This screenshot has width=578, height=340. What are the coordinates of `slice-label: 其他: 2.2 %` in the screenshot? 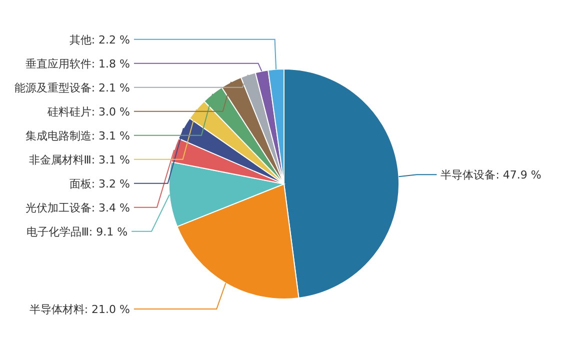 It's located at (99, 39).